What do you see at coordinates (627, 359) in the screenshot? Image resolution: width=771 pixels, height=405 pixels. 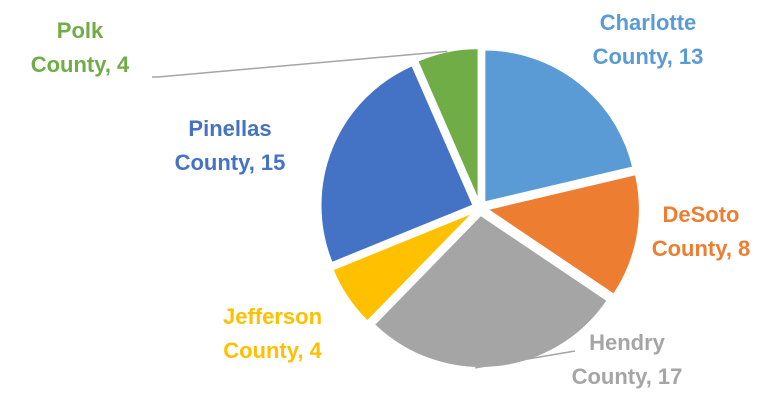 I see `slice-label-hendry: Hendry County, 17` at bounding box center [627, 359].